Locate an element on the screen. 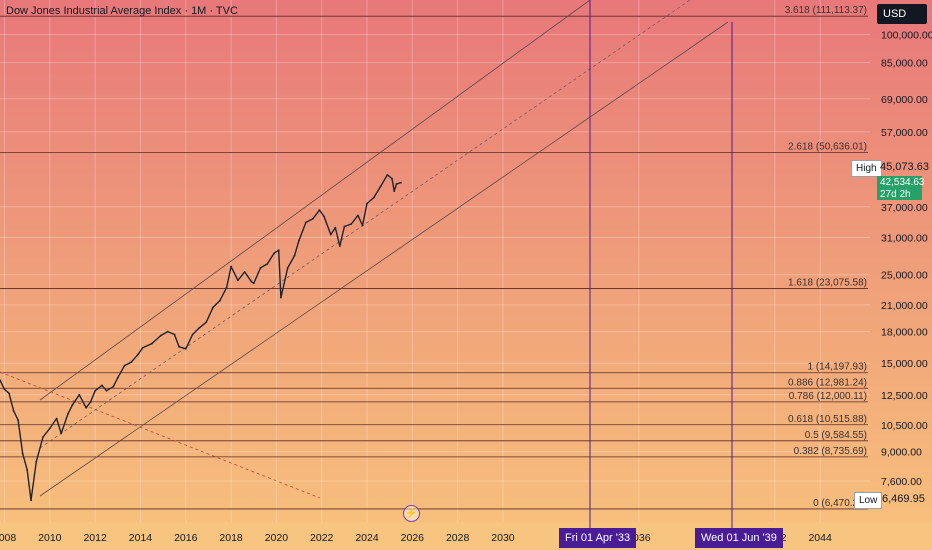 This screenshot has height=550, width=932. x-tick-label-4: 2016 is located at coordinates (186, 538).